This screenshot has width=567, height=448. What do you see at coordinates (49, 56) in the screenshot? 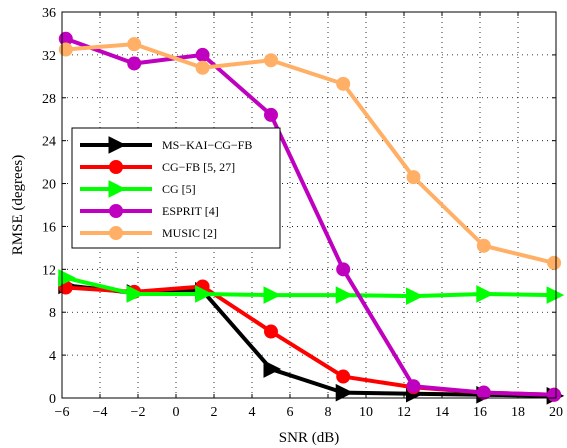
I see `y-tick-label: 32` at bounding box center [49, 56].